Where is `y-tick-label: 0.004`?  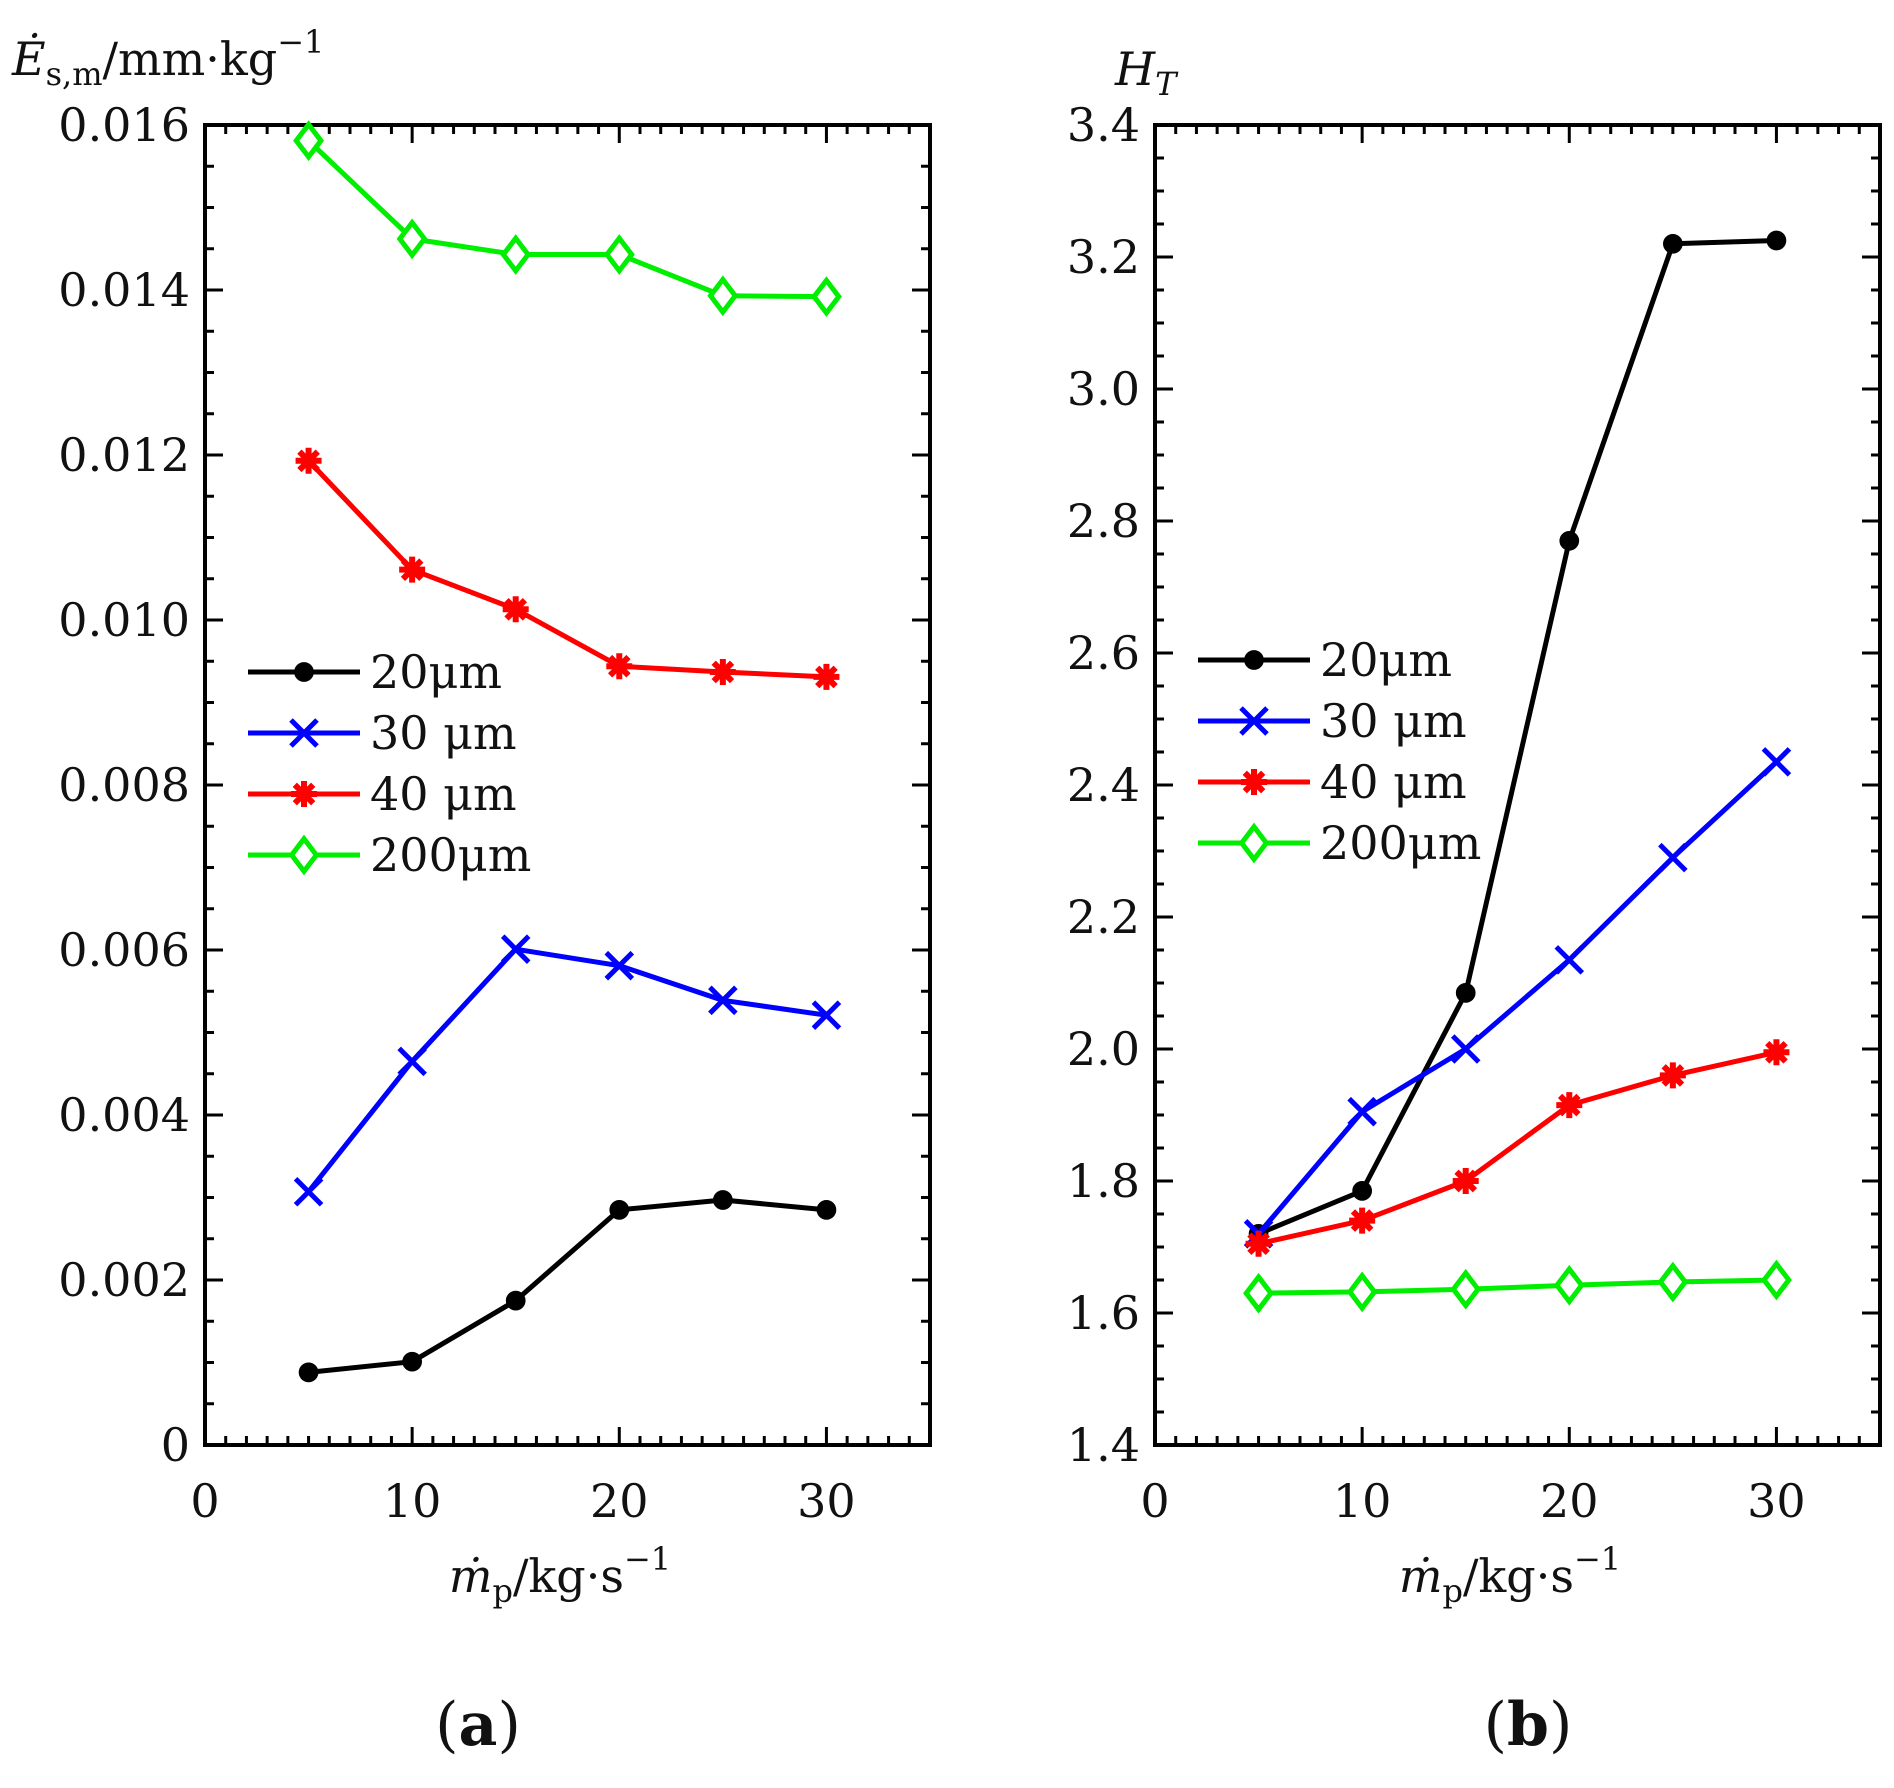
y-tick-label: 0.004 is located at coordinates (124, 1115).